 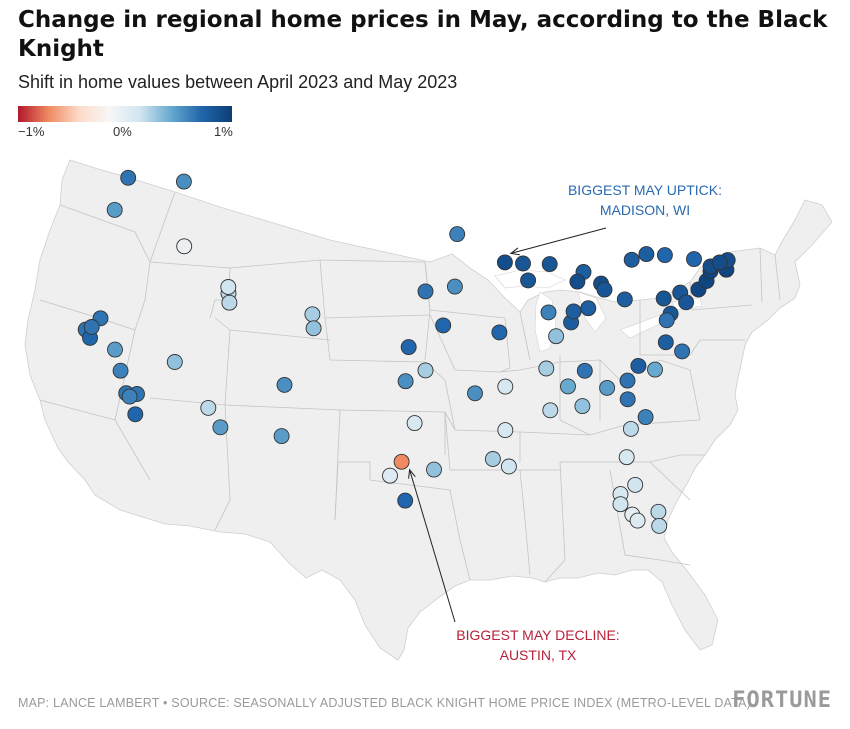 What do you see at coordinates (782, 700) in the screenshot?
I see `fortune-logo: FORTUNE` at bounding box center [782, 700].